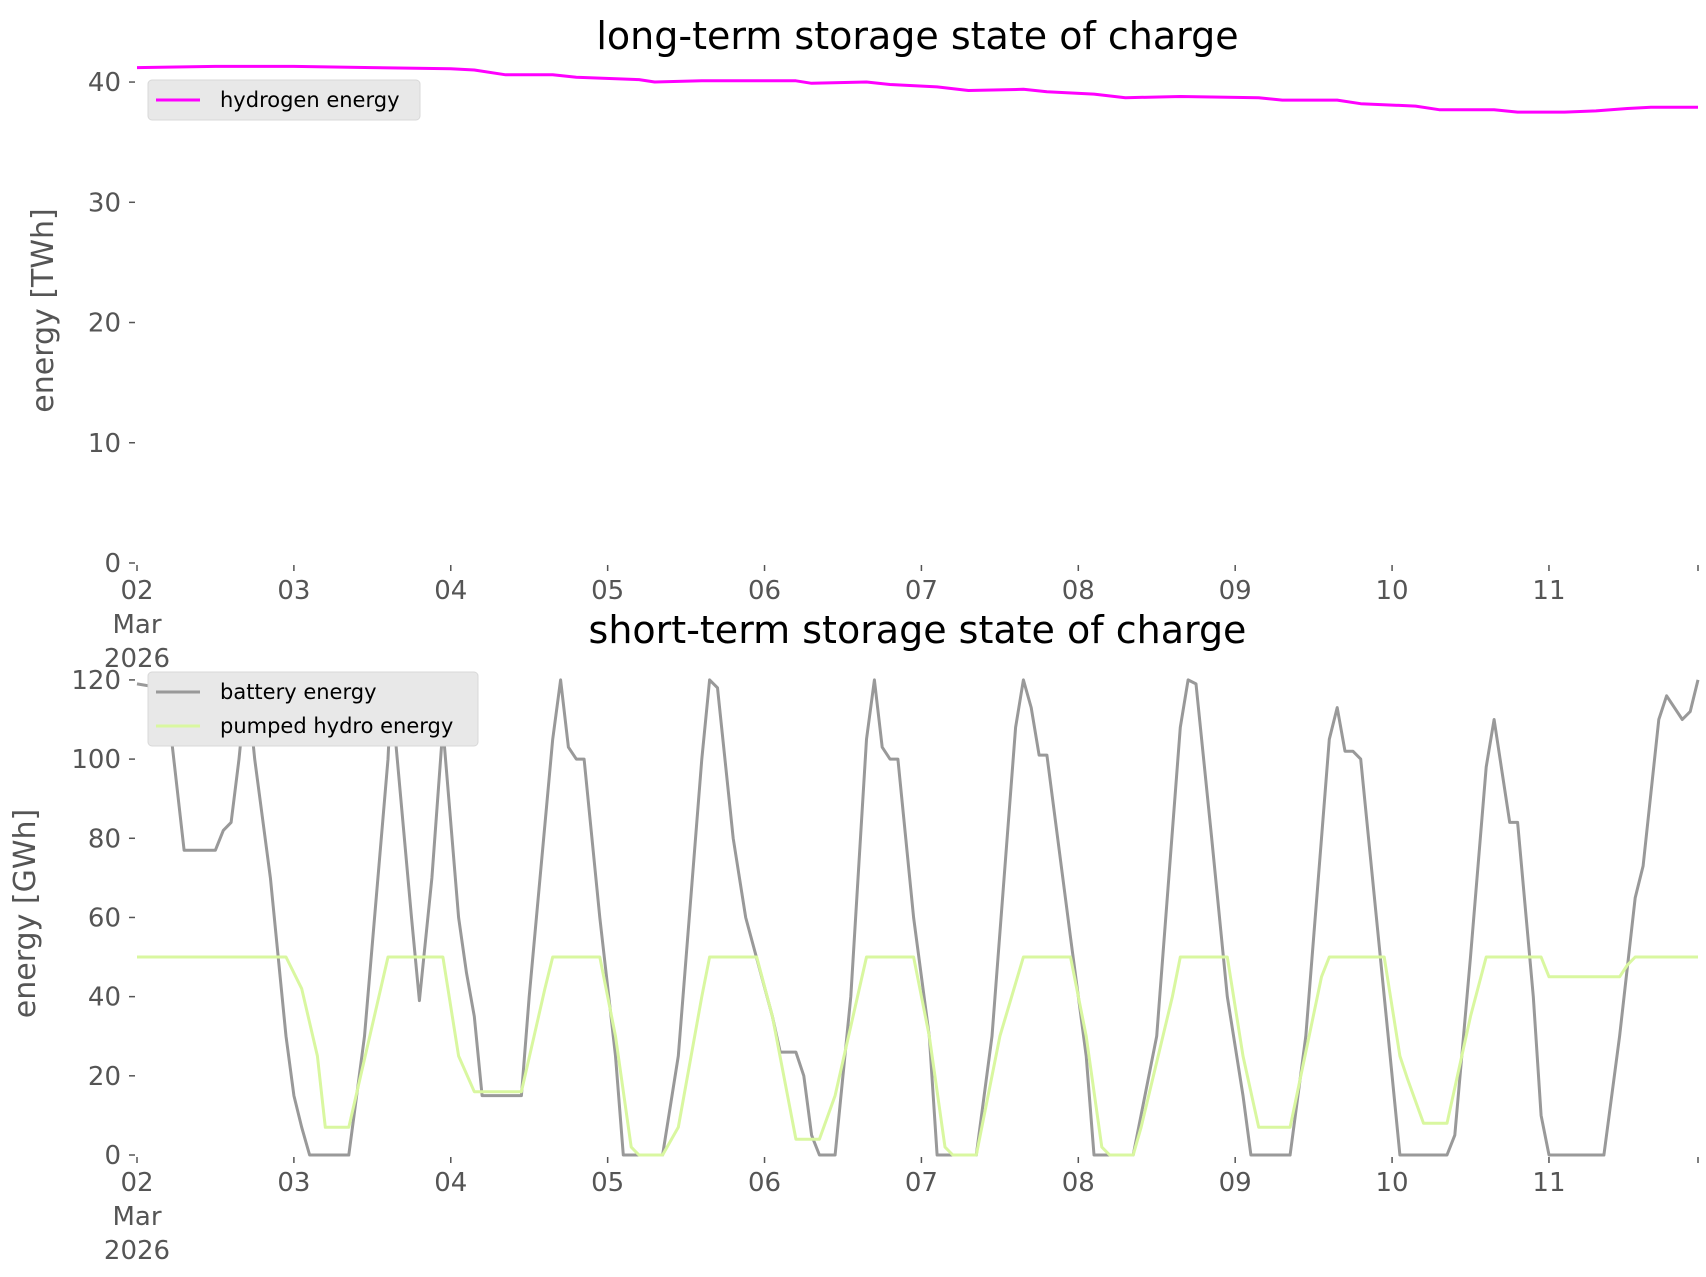  Describe the element at coordinates (918, 630) in the screenshot. I see `chart-title: short-term storage state of charge` at that location.